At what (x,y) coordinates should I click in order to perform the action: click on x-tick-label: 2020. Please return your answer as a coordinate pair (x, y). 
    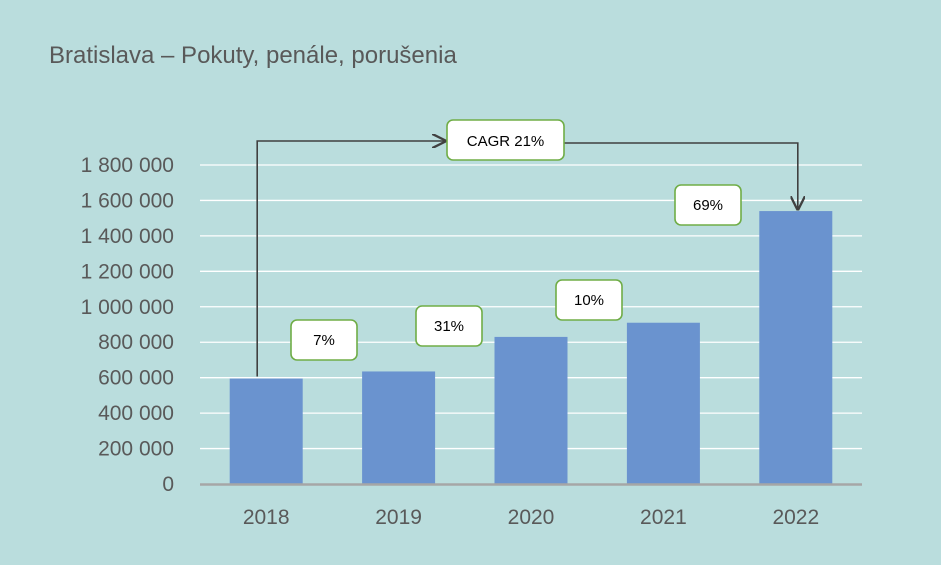
    Looking at the image, I should click on (531, 517).